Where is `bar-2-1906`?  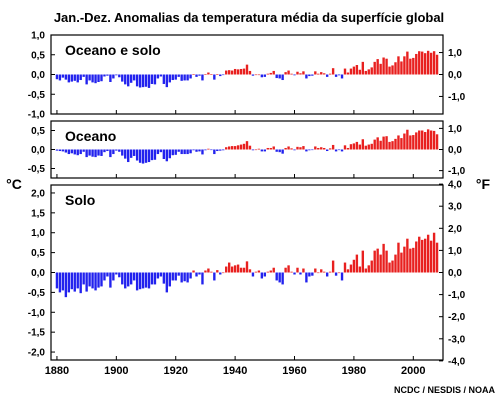 bar-2-1906 is located at coordinates (134, 276).